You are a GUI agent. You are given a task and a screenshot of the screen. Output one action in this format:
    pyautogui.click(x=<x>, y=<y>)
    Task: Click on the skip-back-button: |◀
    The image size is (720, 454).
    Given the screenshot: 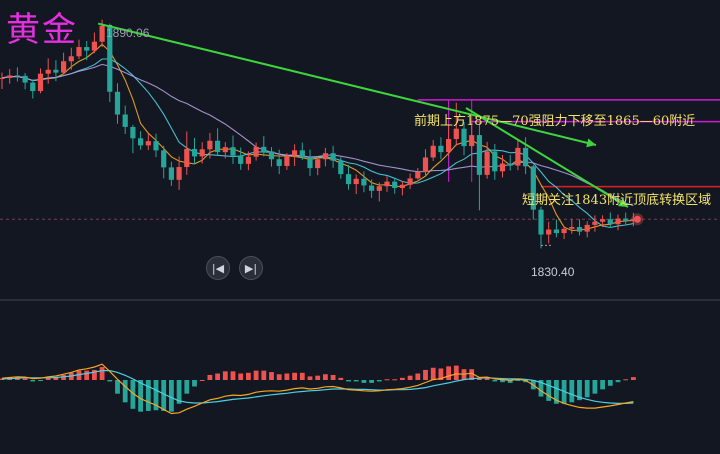 What is the action you would take?
    pyautogui.click(x=218, y=268)
    